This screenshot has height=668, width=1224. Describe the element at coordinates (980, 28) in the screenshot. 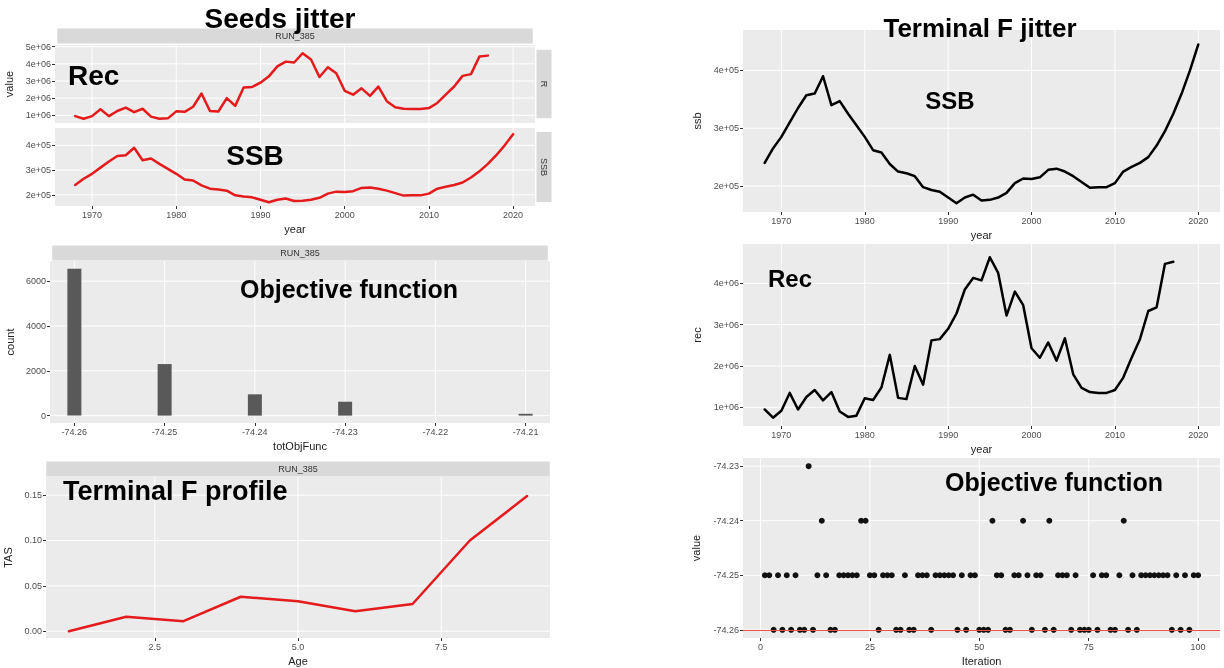

I see `chart-title: Terminal F jitter` at that location.